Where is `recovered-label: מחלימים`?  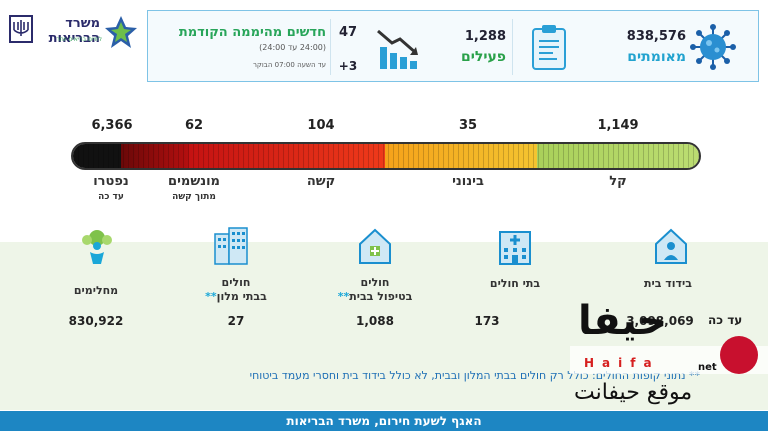
recovered-label: מחלימים is located at coordinates (96, 290).